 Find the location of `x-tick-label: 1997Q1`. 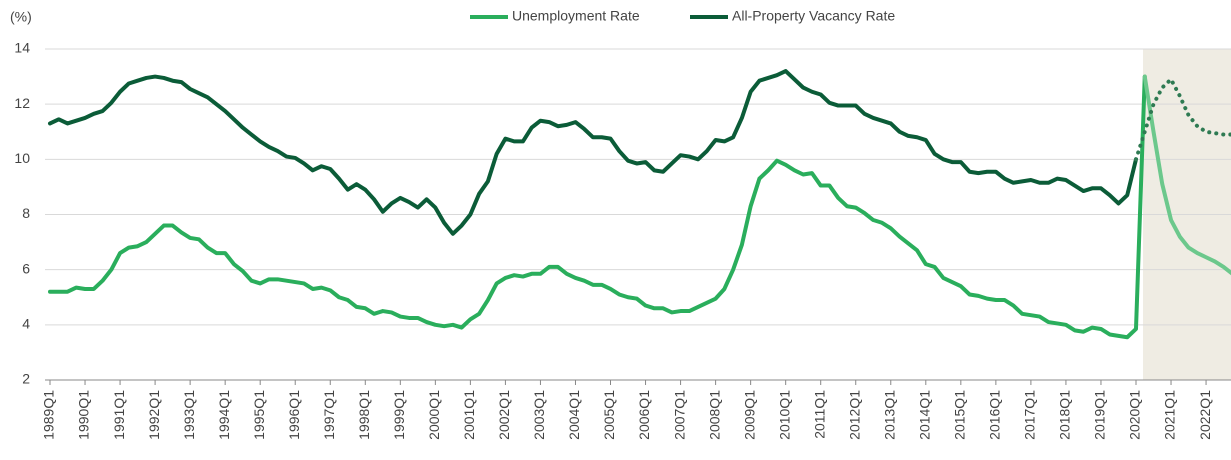

x-tick-label: 1997Q1 is located at coordinates (329, 415).